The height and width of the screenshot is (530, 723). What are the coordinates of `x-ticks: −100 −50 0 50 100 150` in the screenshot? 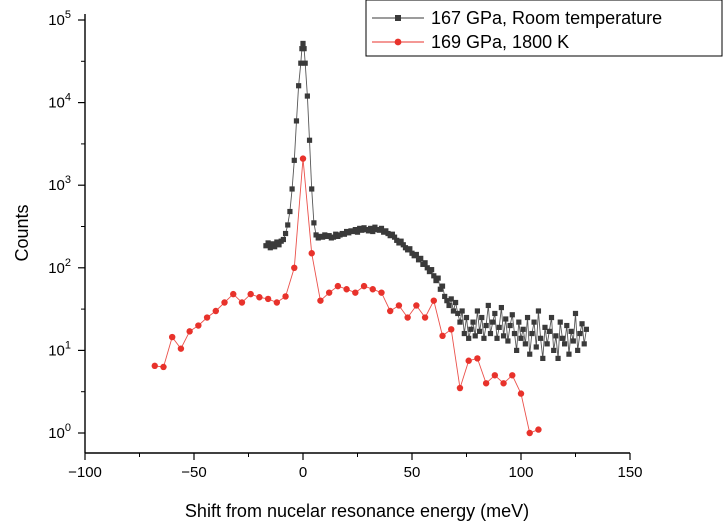 It's located at (355, 467).